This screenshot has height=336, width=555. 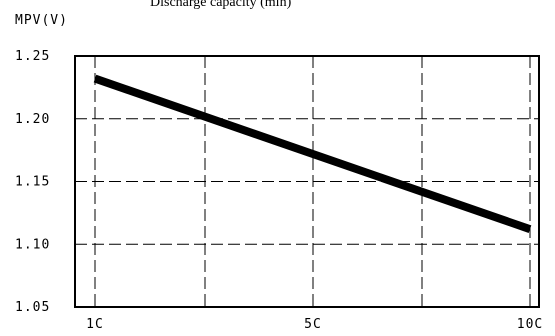 What do you see at coordinates (32, 307) in the screenshot?
I see `y-tick-label: 1.05` at bounding box center [32, 307].